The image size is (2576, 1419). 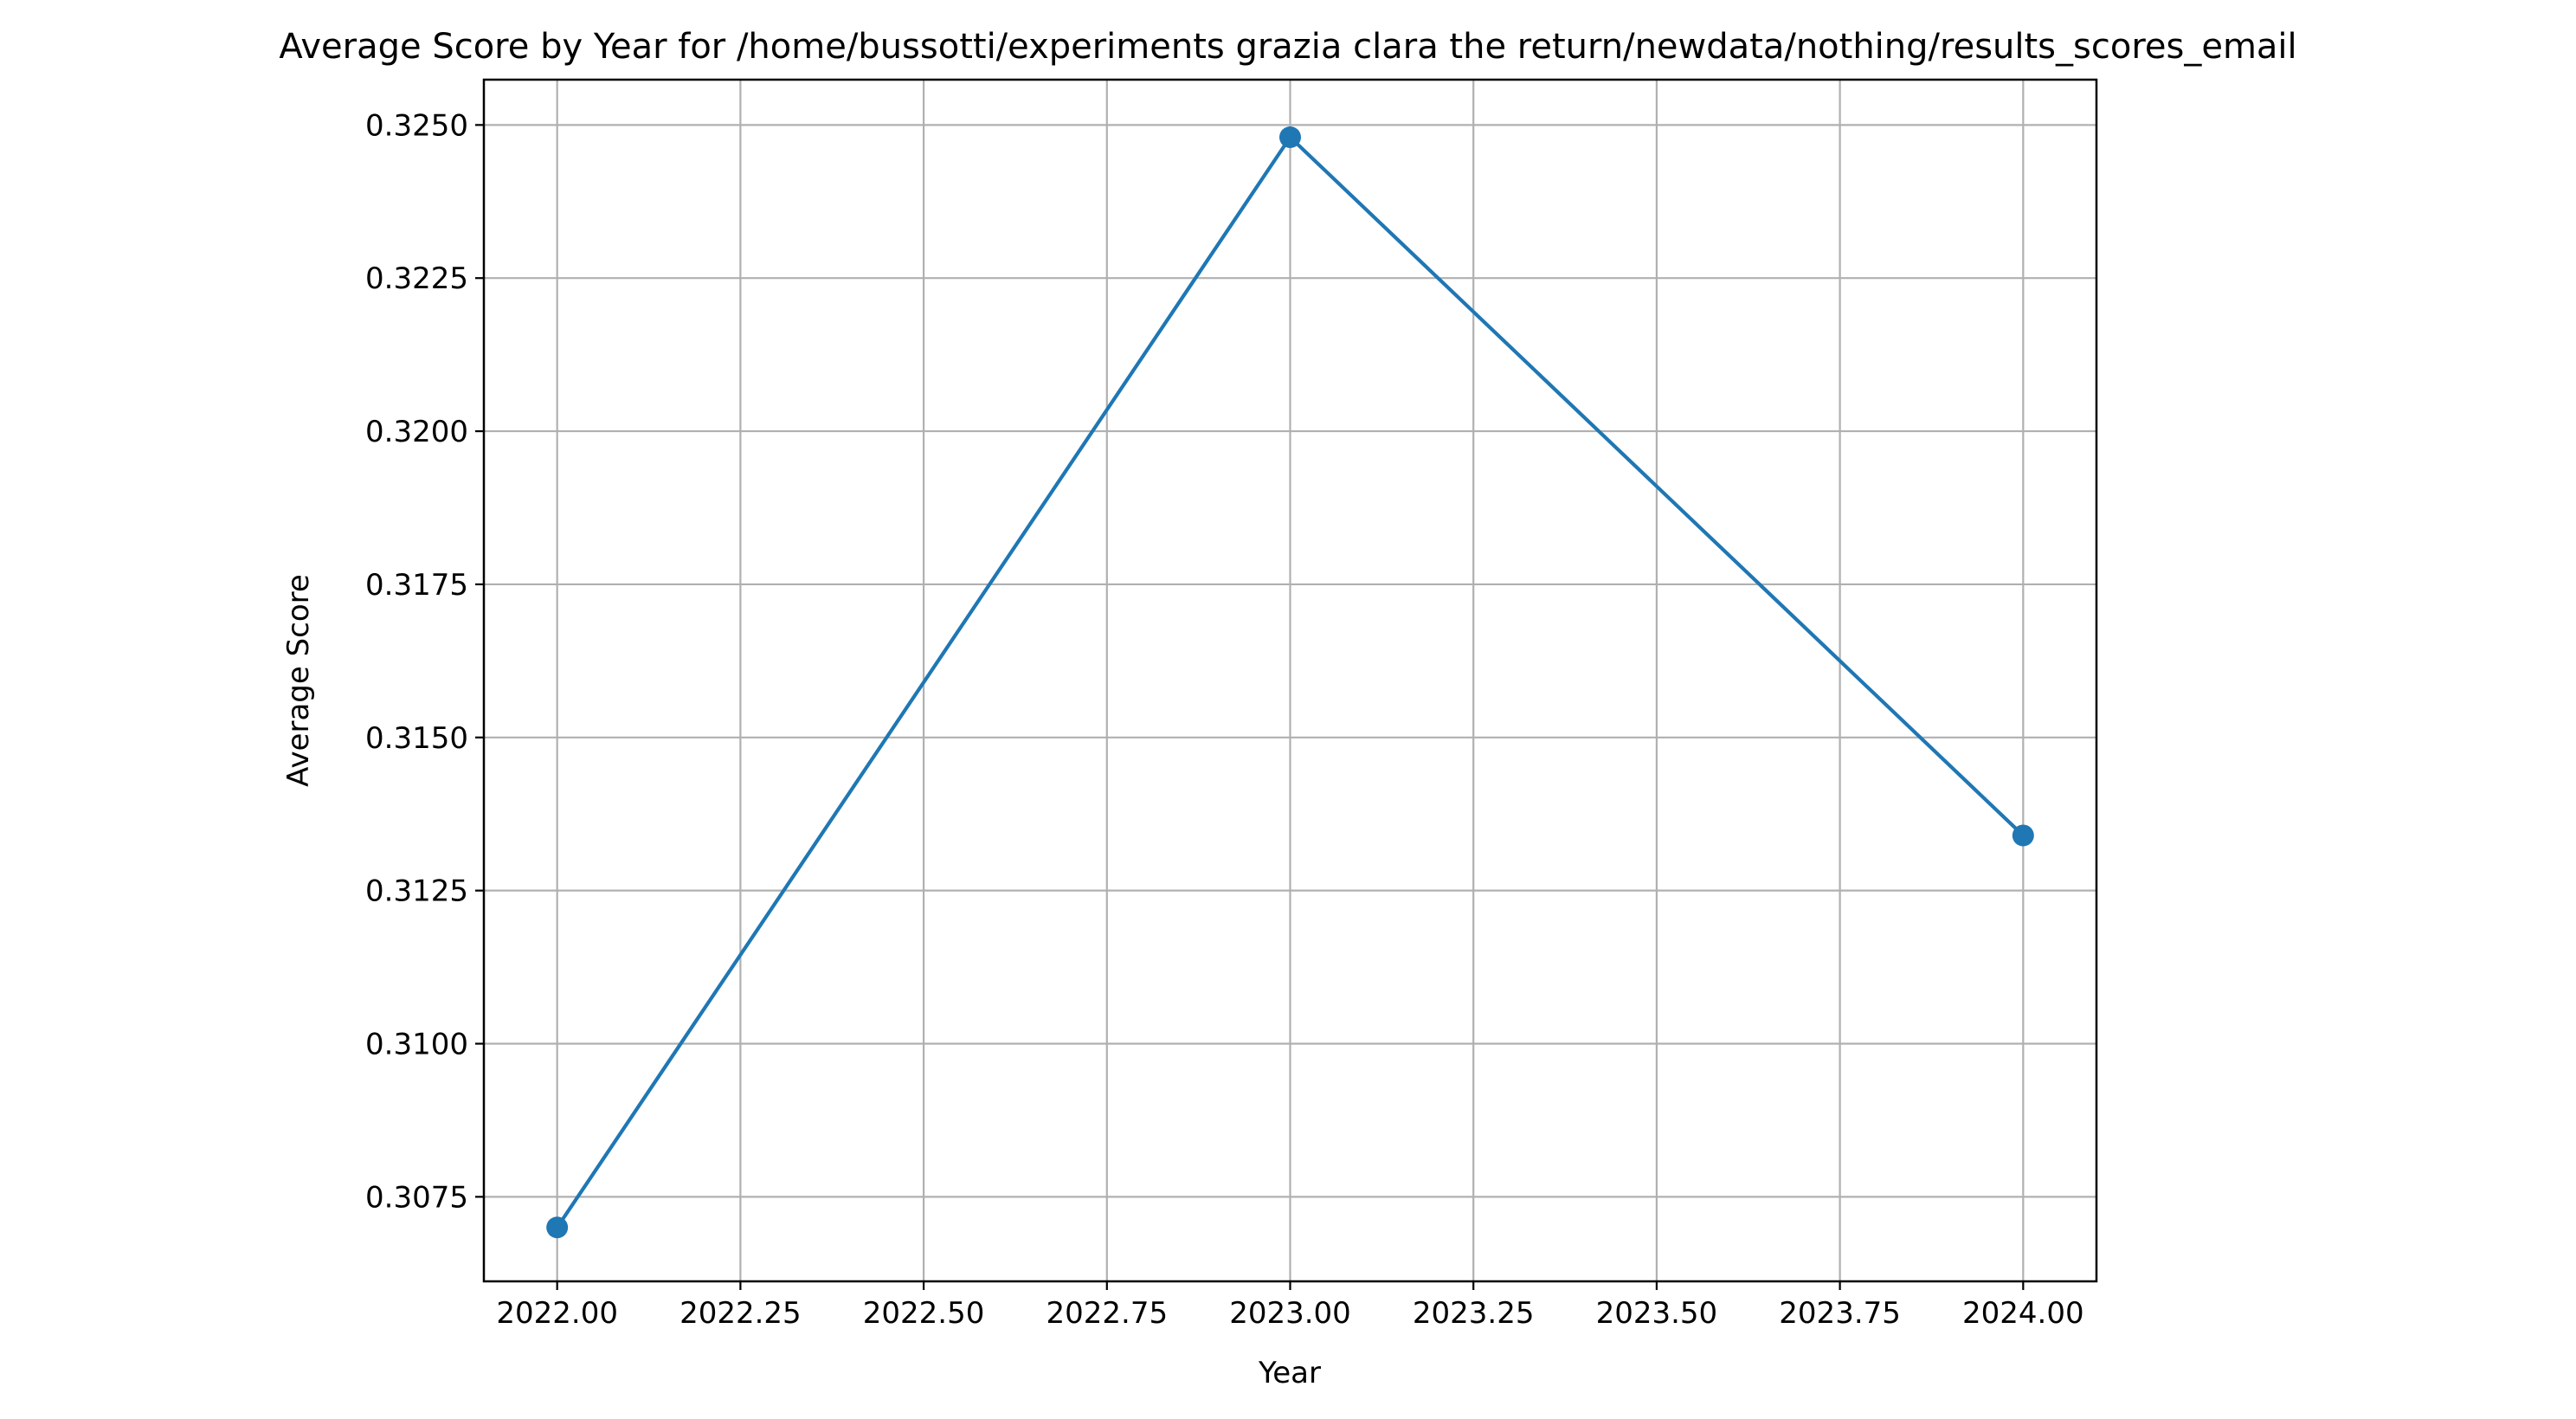 I want to click on x-tick-label: 2022.00, so click(x=557, y=1313).